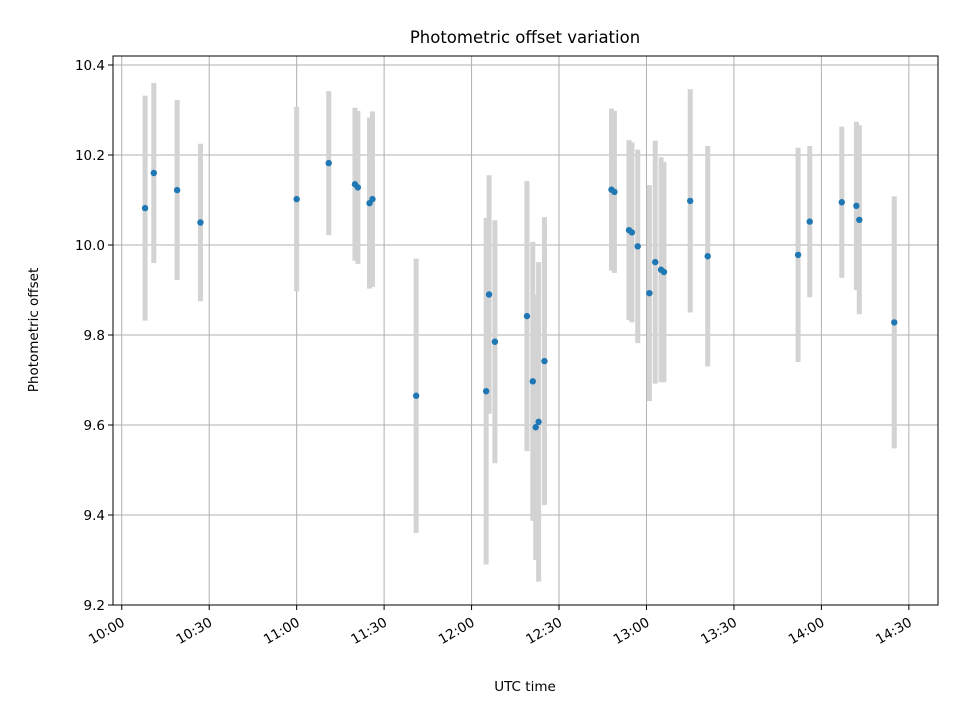  Describe the element at coordinates (94, 426) in the screenshot. I see `y-tick-label: 9.6` at that location.